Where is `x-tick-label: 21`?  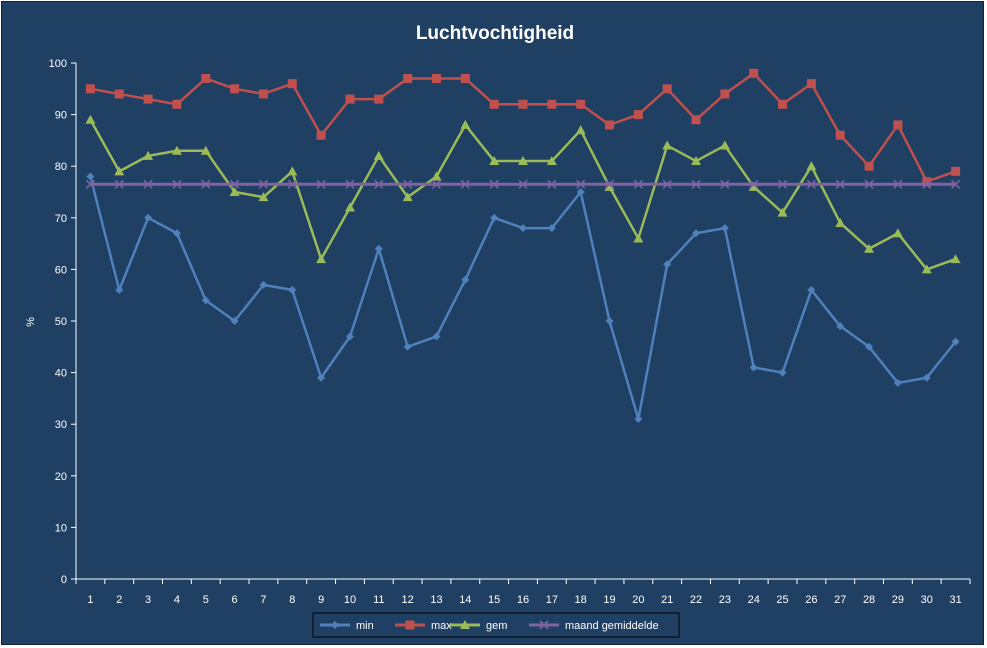
x-tick-label: 21 is located at coordinates (667, 600).